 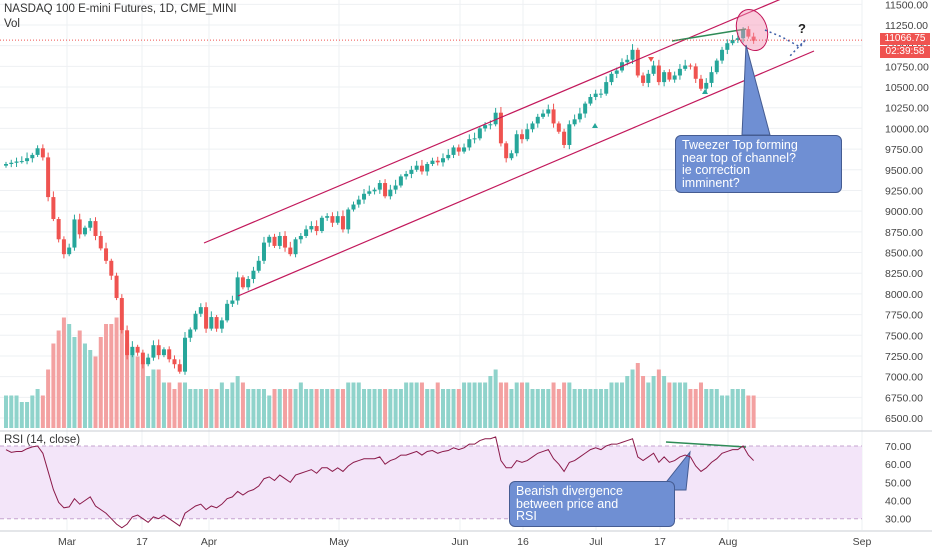 What do you see at coordinates (120, 9) in the screenshot?
I see `chart-title: NASDAQ 100 E-mini Futures, 1D, CME_MINI` at bounding box center [120, 9].